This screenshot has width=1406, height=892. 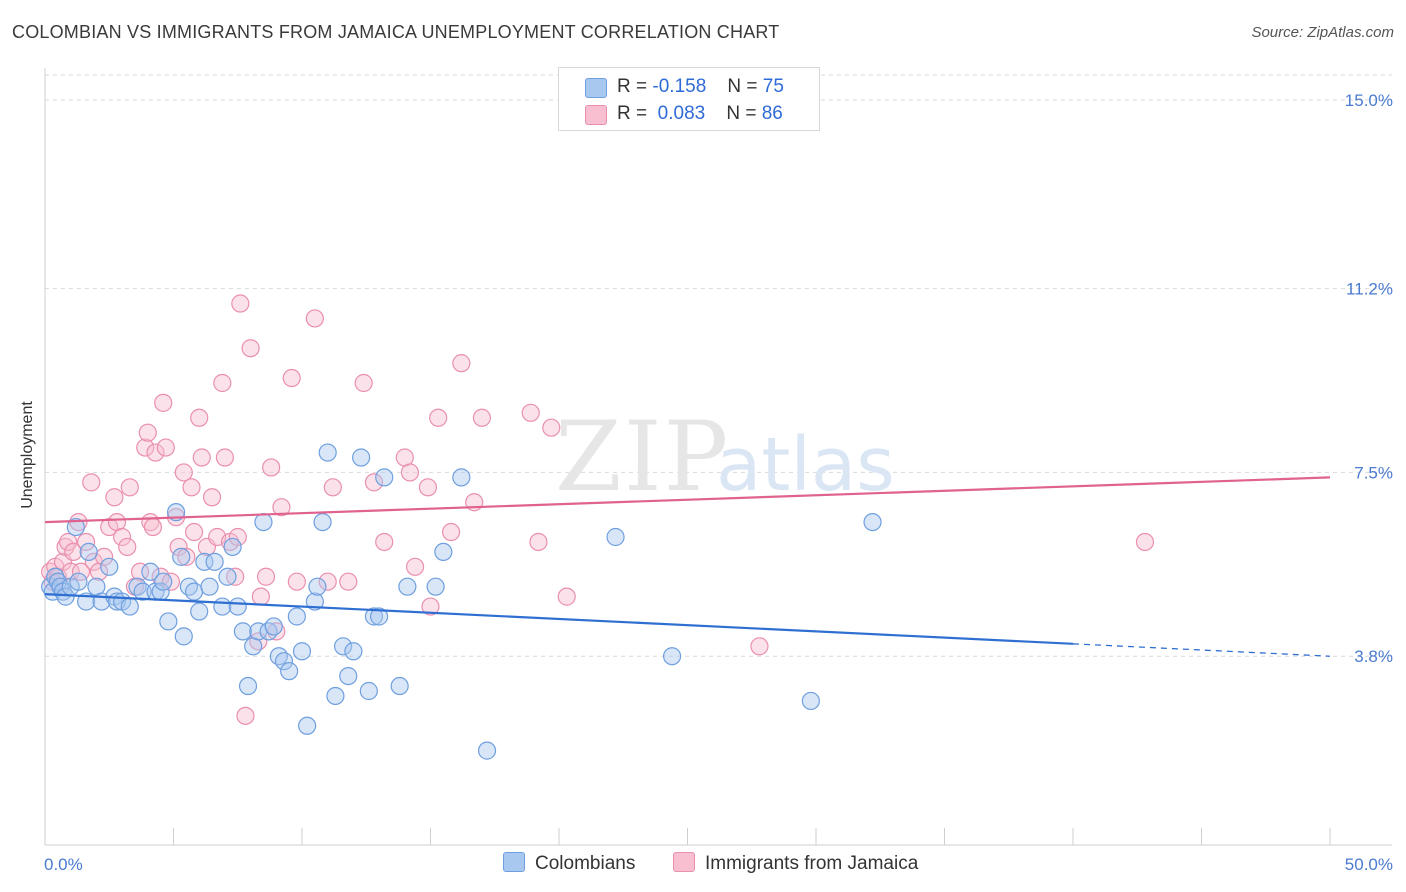 I want to click on y-tick-label: 3.8%, so click(x=1373, y=656).